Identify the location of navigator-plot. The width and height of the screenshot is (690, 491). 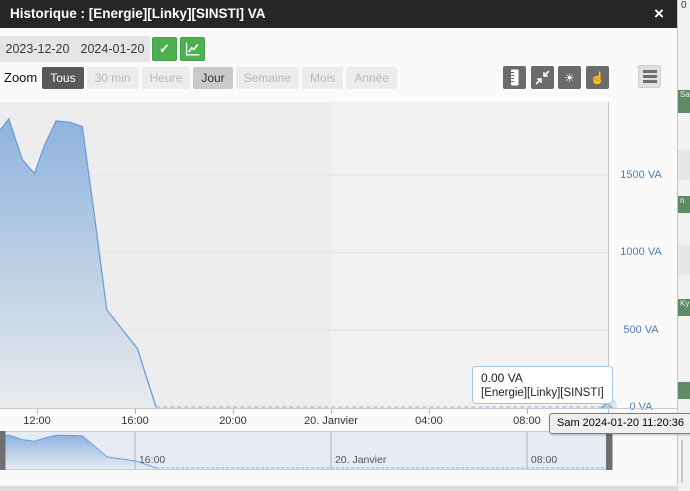
(306, 451).